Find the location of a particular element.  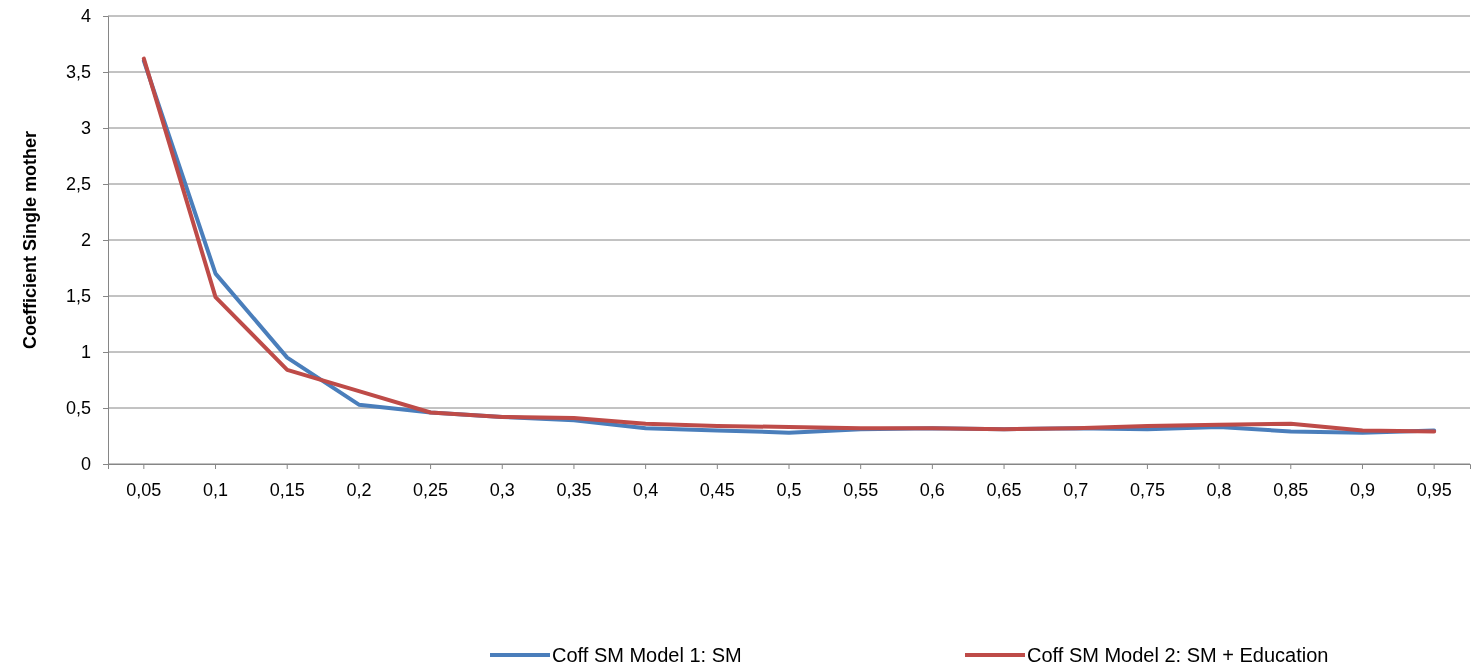

y-tick-label: 0 is located at coordinates (85, 464).